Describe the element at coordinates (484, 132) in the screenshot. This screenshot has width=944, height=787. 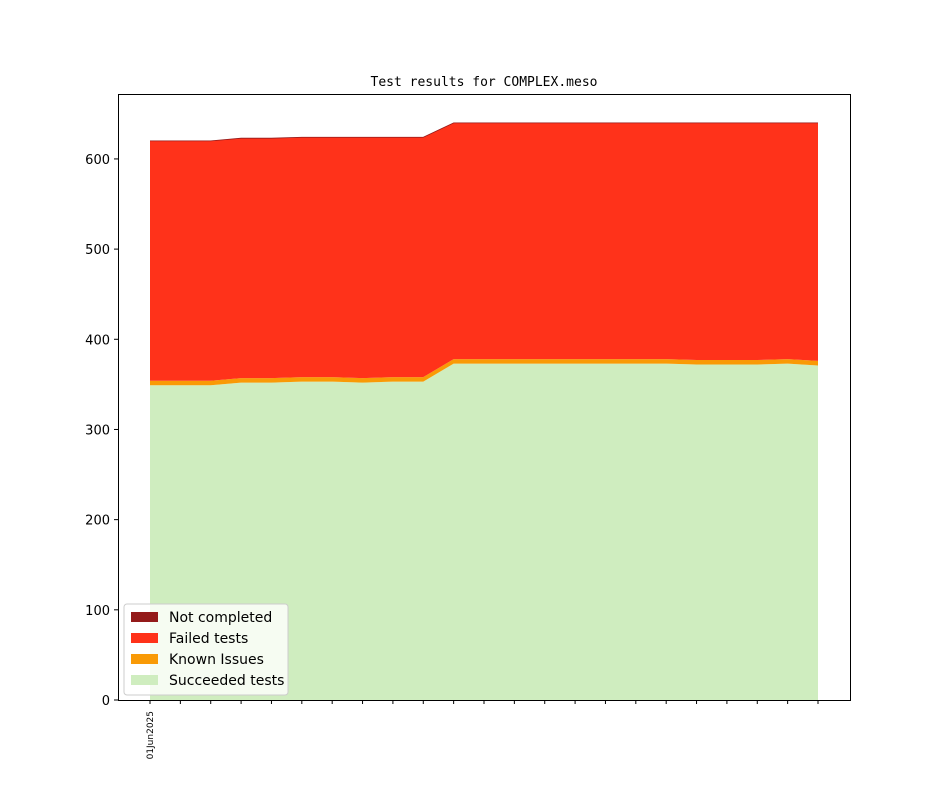
I see `series-area-top-edge` at that location.